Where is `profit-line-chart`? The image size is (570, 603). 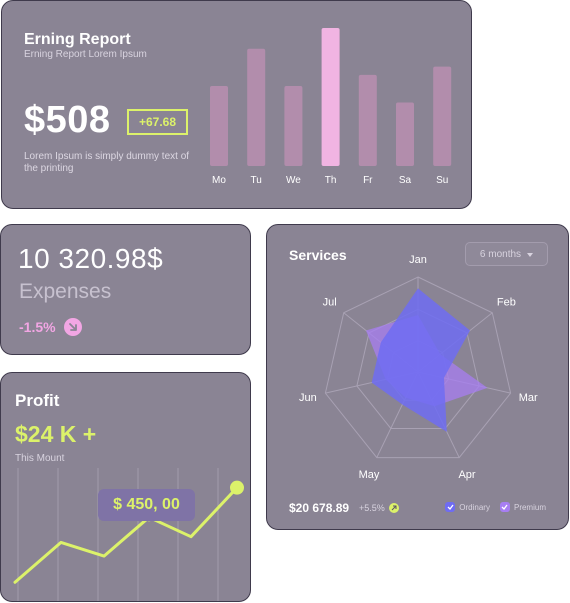
profit-line-chart is located at coordinates (128, 534).